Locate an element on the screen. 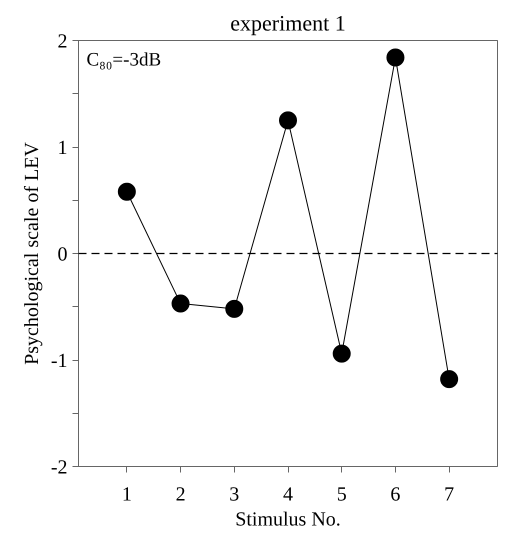  y-tick-label: 1 is located at coordinates (63, 148).